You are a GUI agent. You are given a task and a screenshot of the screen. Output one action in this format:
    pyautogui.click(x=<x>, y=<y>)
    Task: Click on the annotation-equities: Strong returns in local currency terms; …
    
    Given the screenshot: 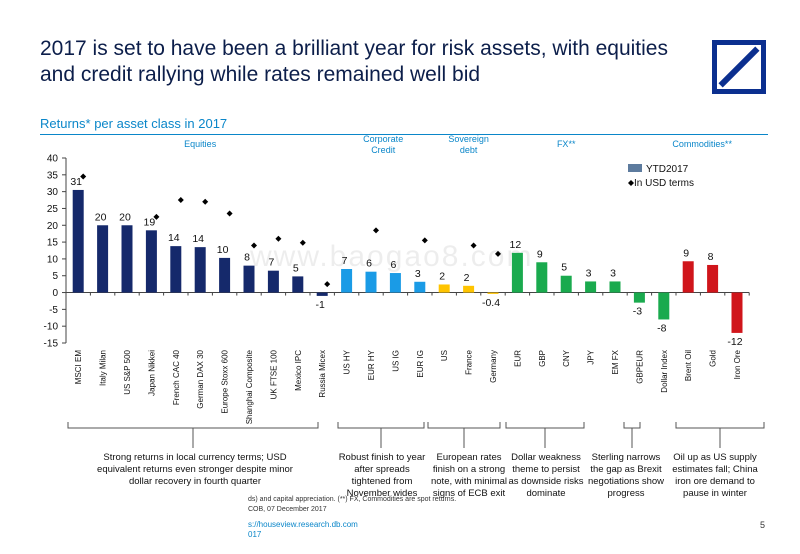 What is the action you would take?
    pyautogui.click(x=195, y=469)
    